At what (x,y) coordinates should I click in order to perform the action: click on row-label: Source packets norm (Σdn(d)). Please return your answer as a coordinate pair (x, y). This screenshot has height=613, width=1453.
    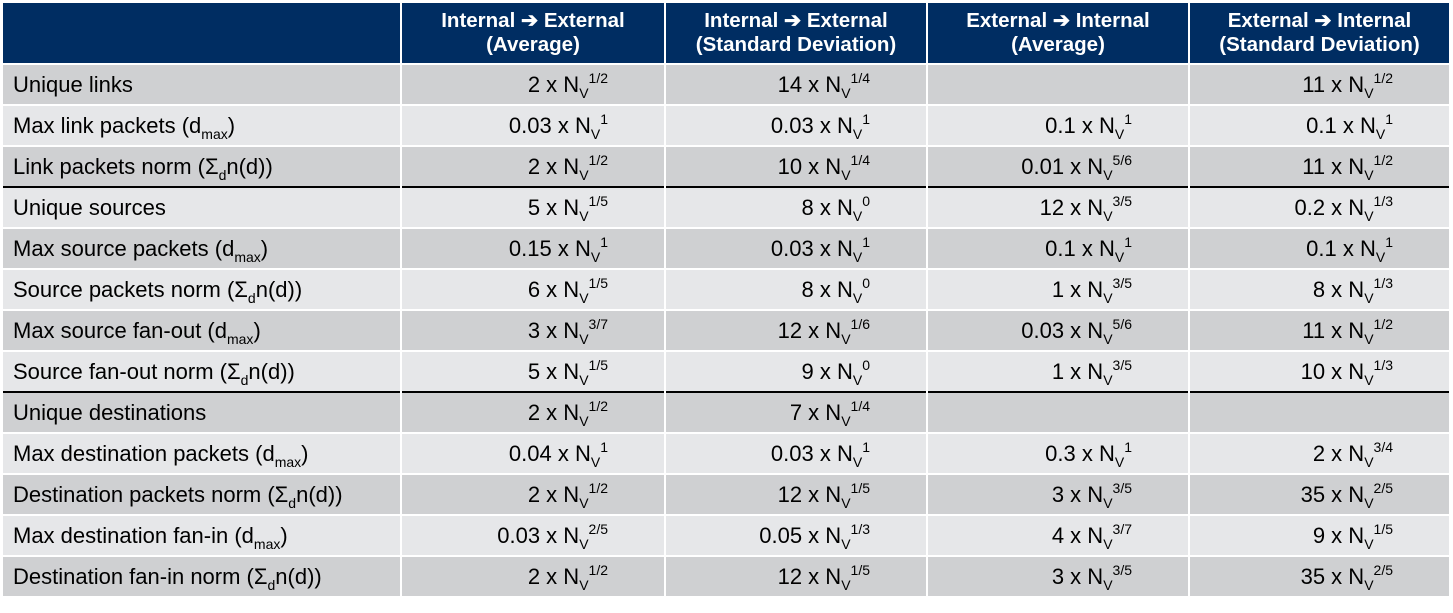
    Looking at the image, I should click on (202, 289).